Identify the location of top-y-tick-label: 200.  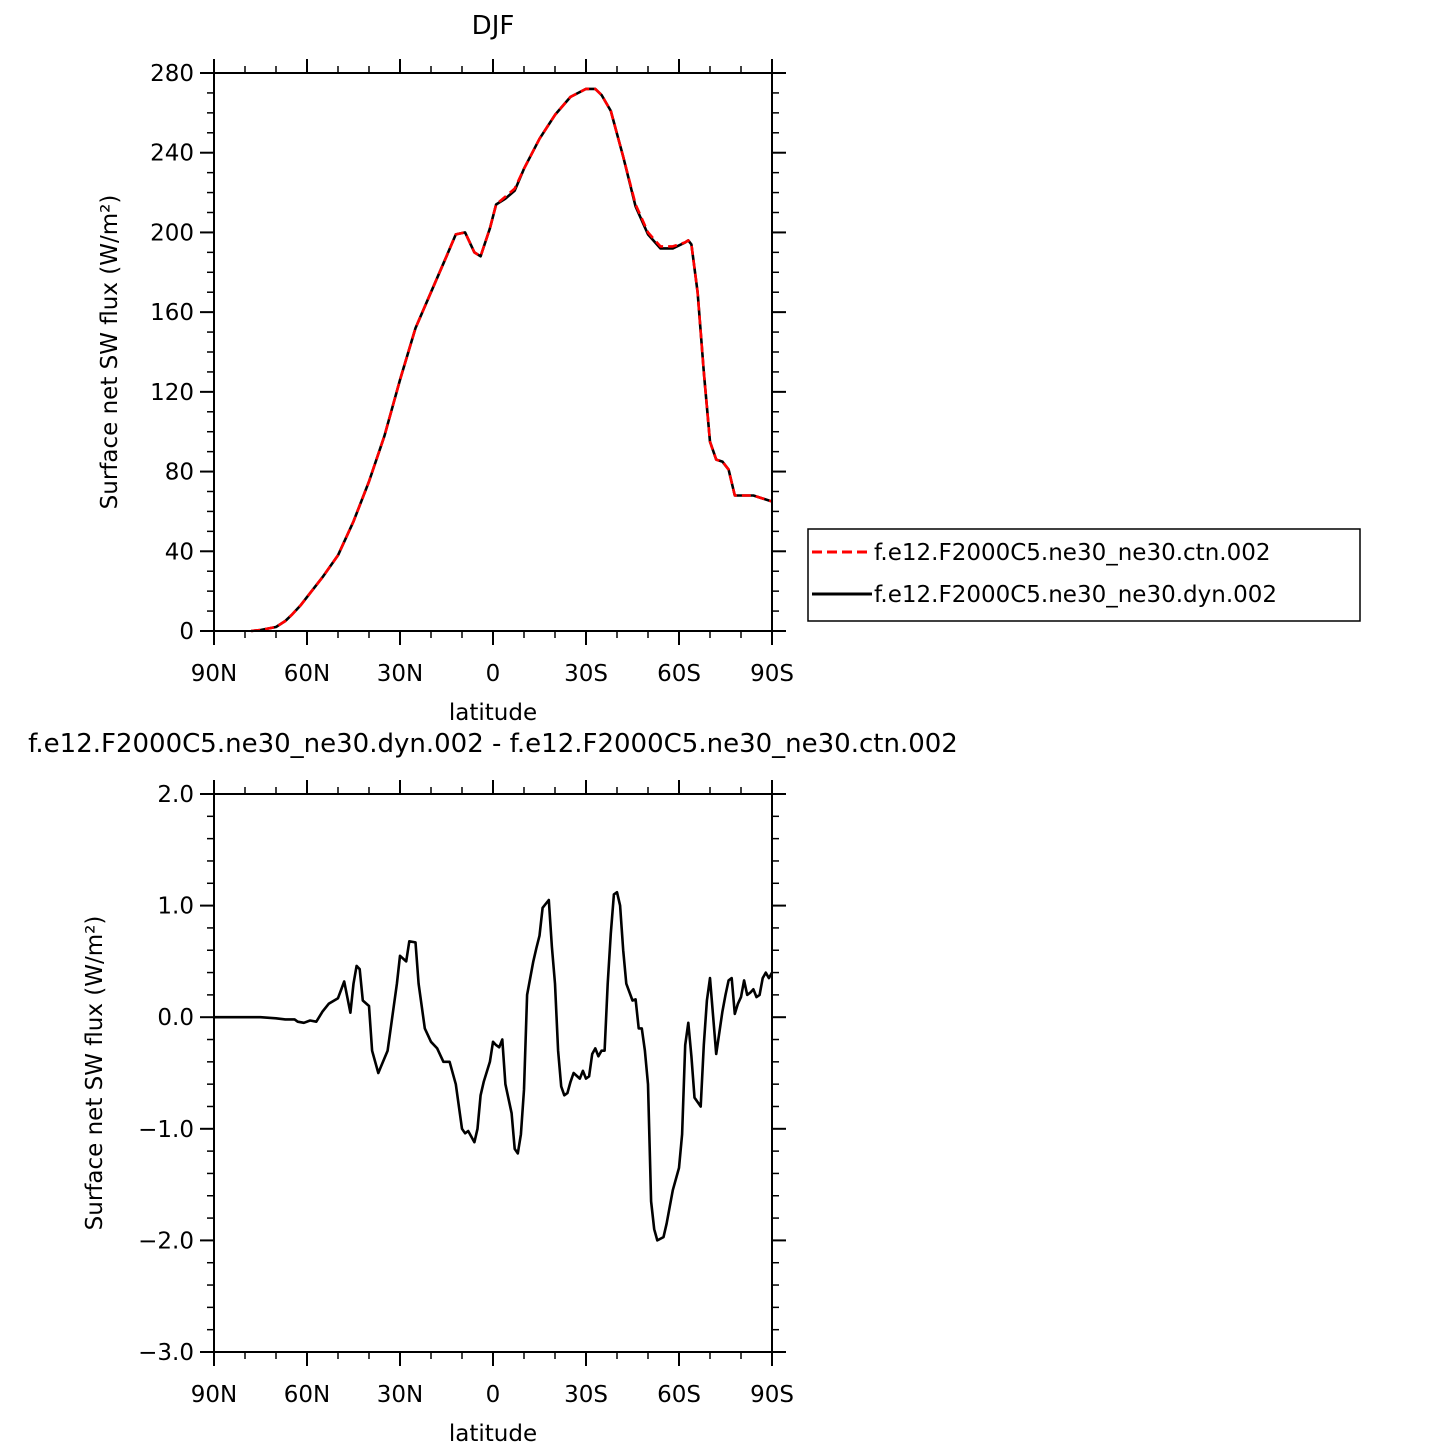
(172, 233).